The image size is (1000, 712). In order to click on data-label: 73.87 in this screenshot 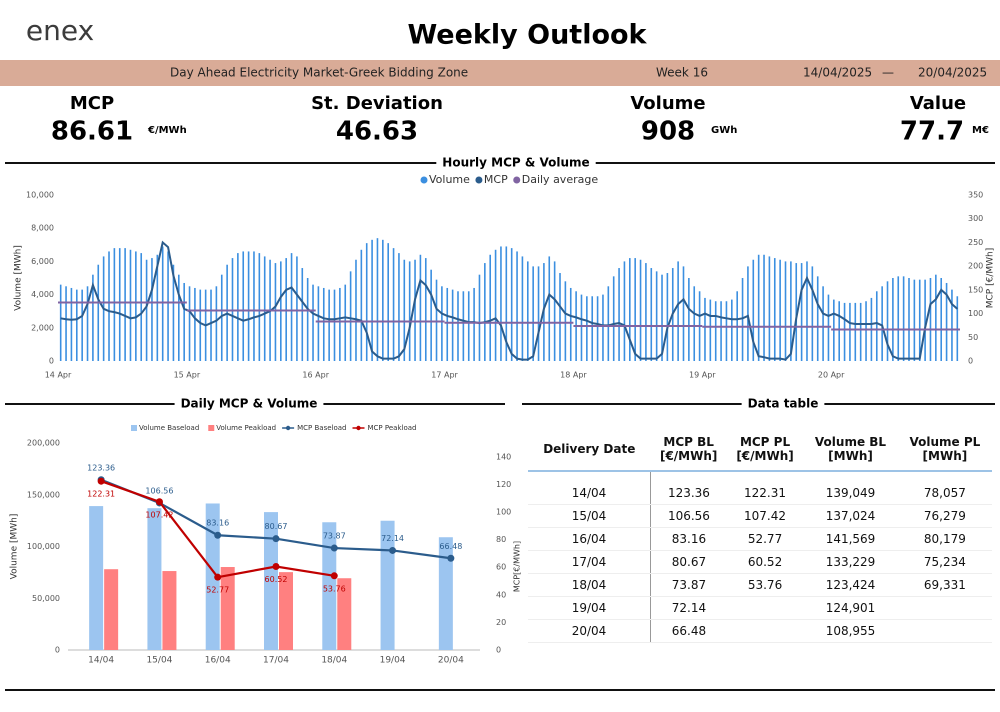, I will do `click(334, 536)`.